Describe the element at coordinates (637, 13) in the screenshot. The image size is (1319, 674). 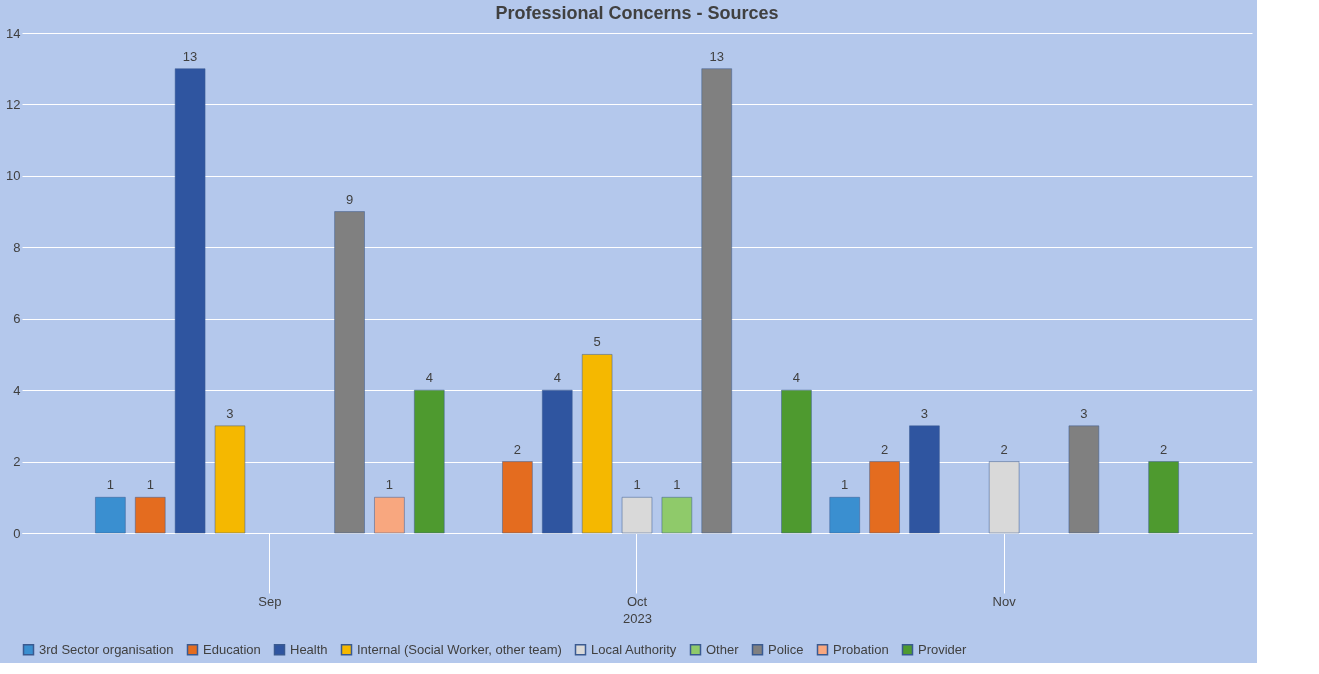
I see `chart-title: Professional Concerns - Sources` at that location.